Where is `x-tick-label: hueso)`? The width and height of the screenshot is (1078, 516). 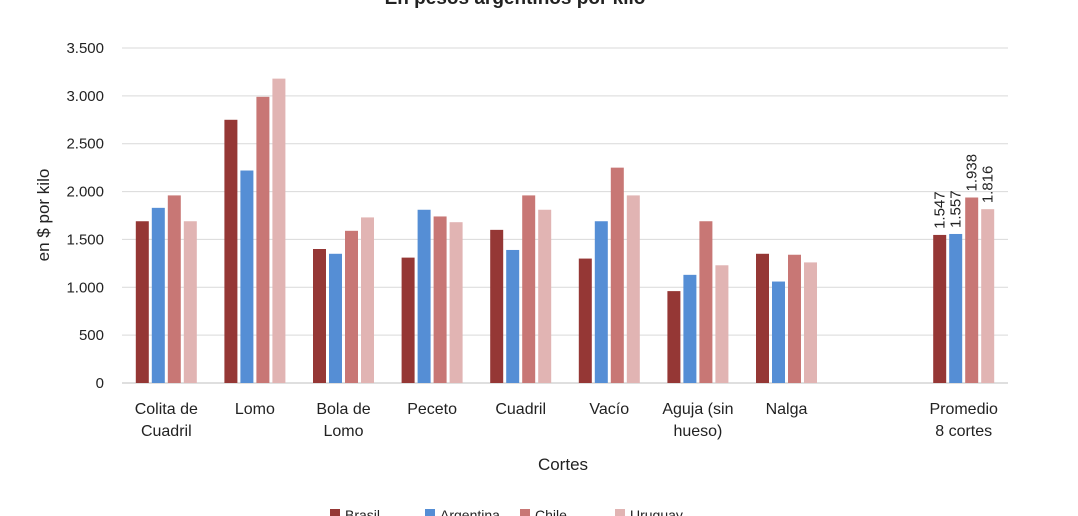
x-tick-label: hueso) is located at coordinates (697, 431).